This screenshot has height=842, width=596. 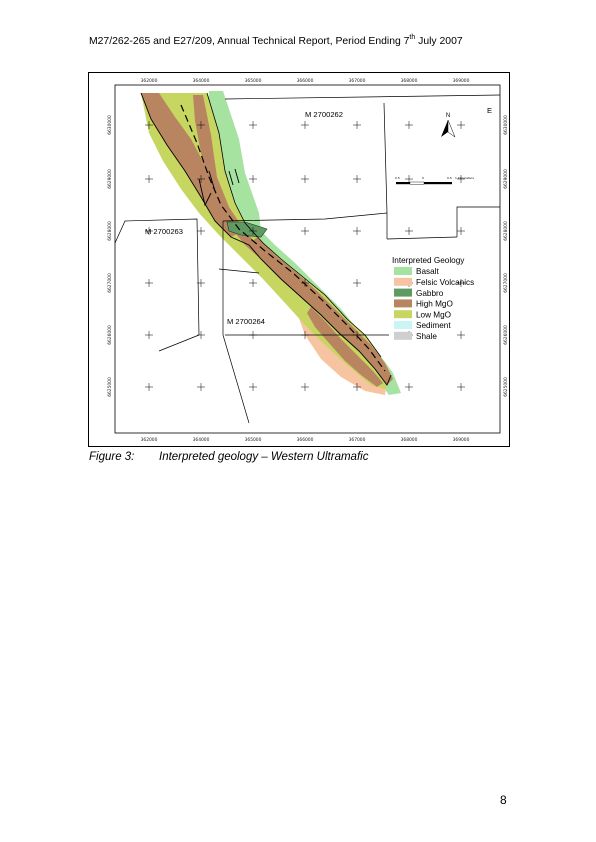 What do you see at coordinates (397, 178) in the screenshot?
I see `scale-label: 0.5` at bounding box center [397, 178].